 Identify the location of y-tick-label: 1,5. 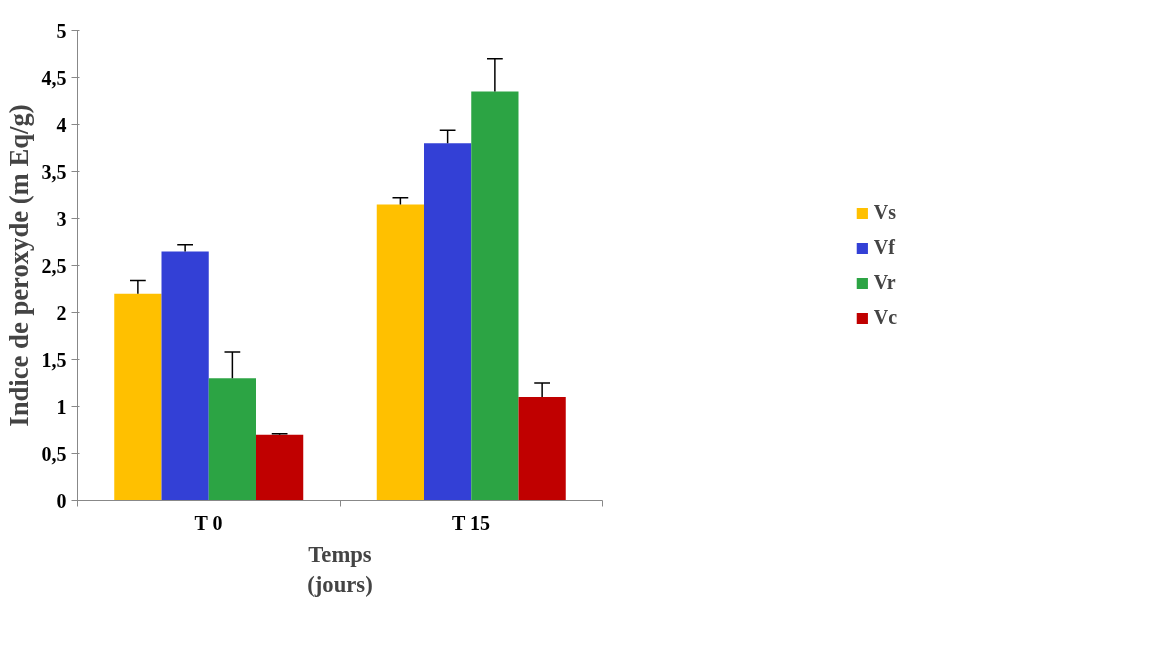
(54, 359).